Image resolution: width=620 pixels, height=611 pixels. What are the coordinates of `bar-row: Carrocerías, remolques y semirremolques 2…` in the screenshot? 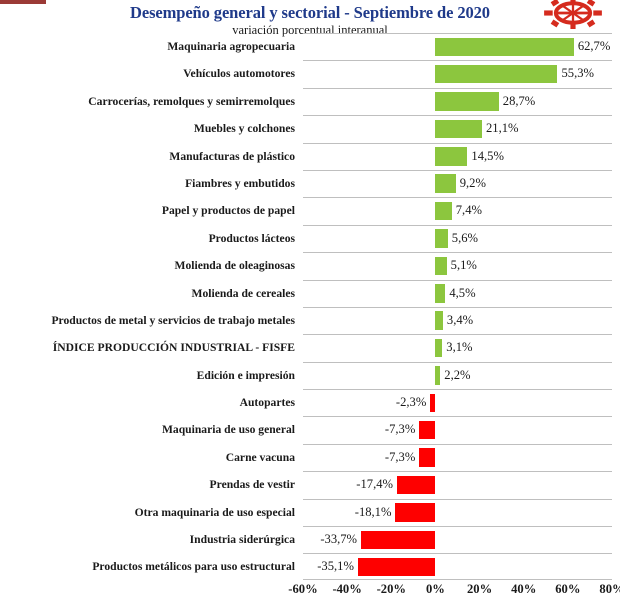 It's located at (310, 101).